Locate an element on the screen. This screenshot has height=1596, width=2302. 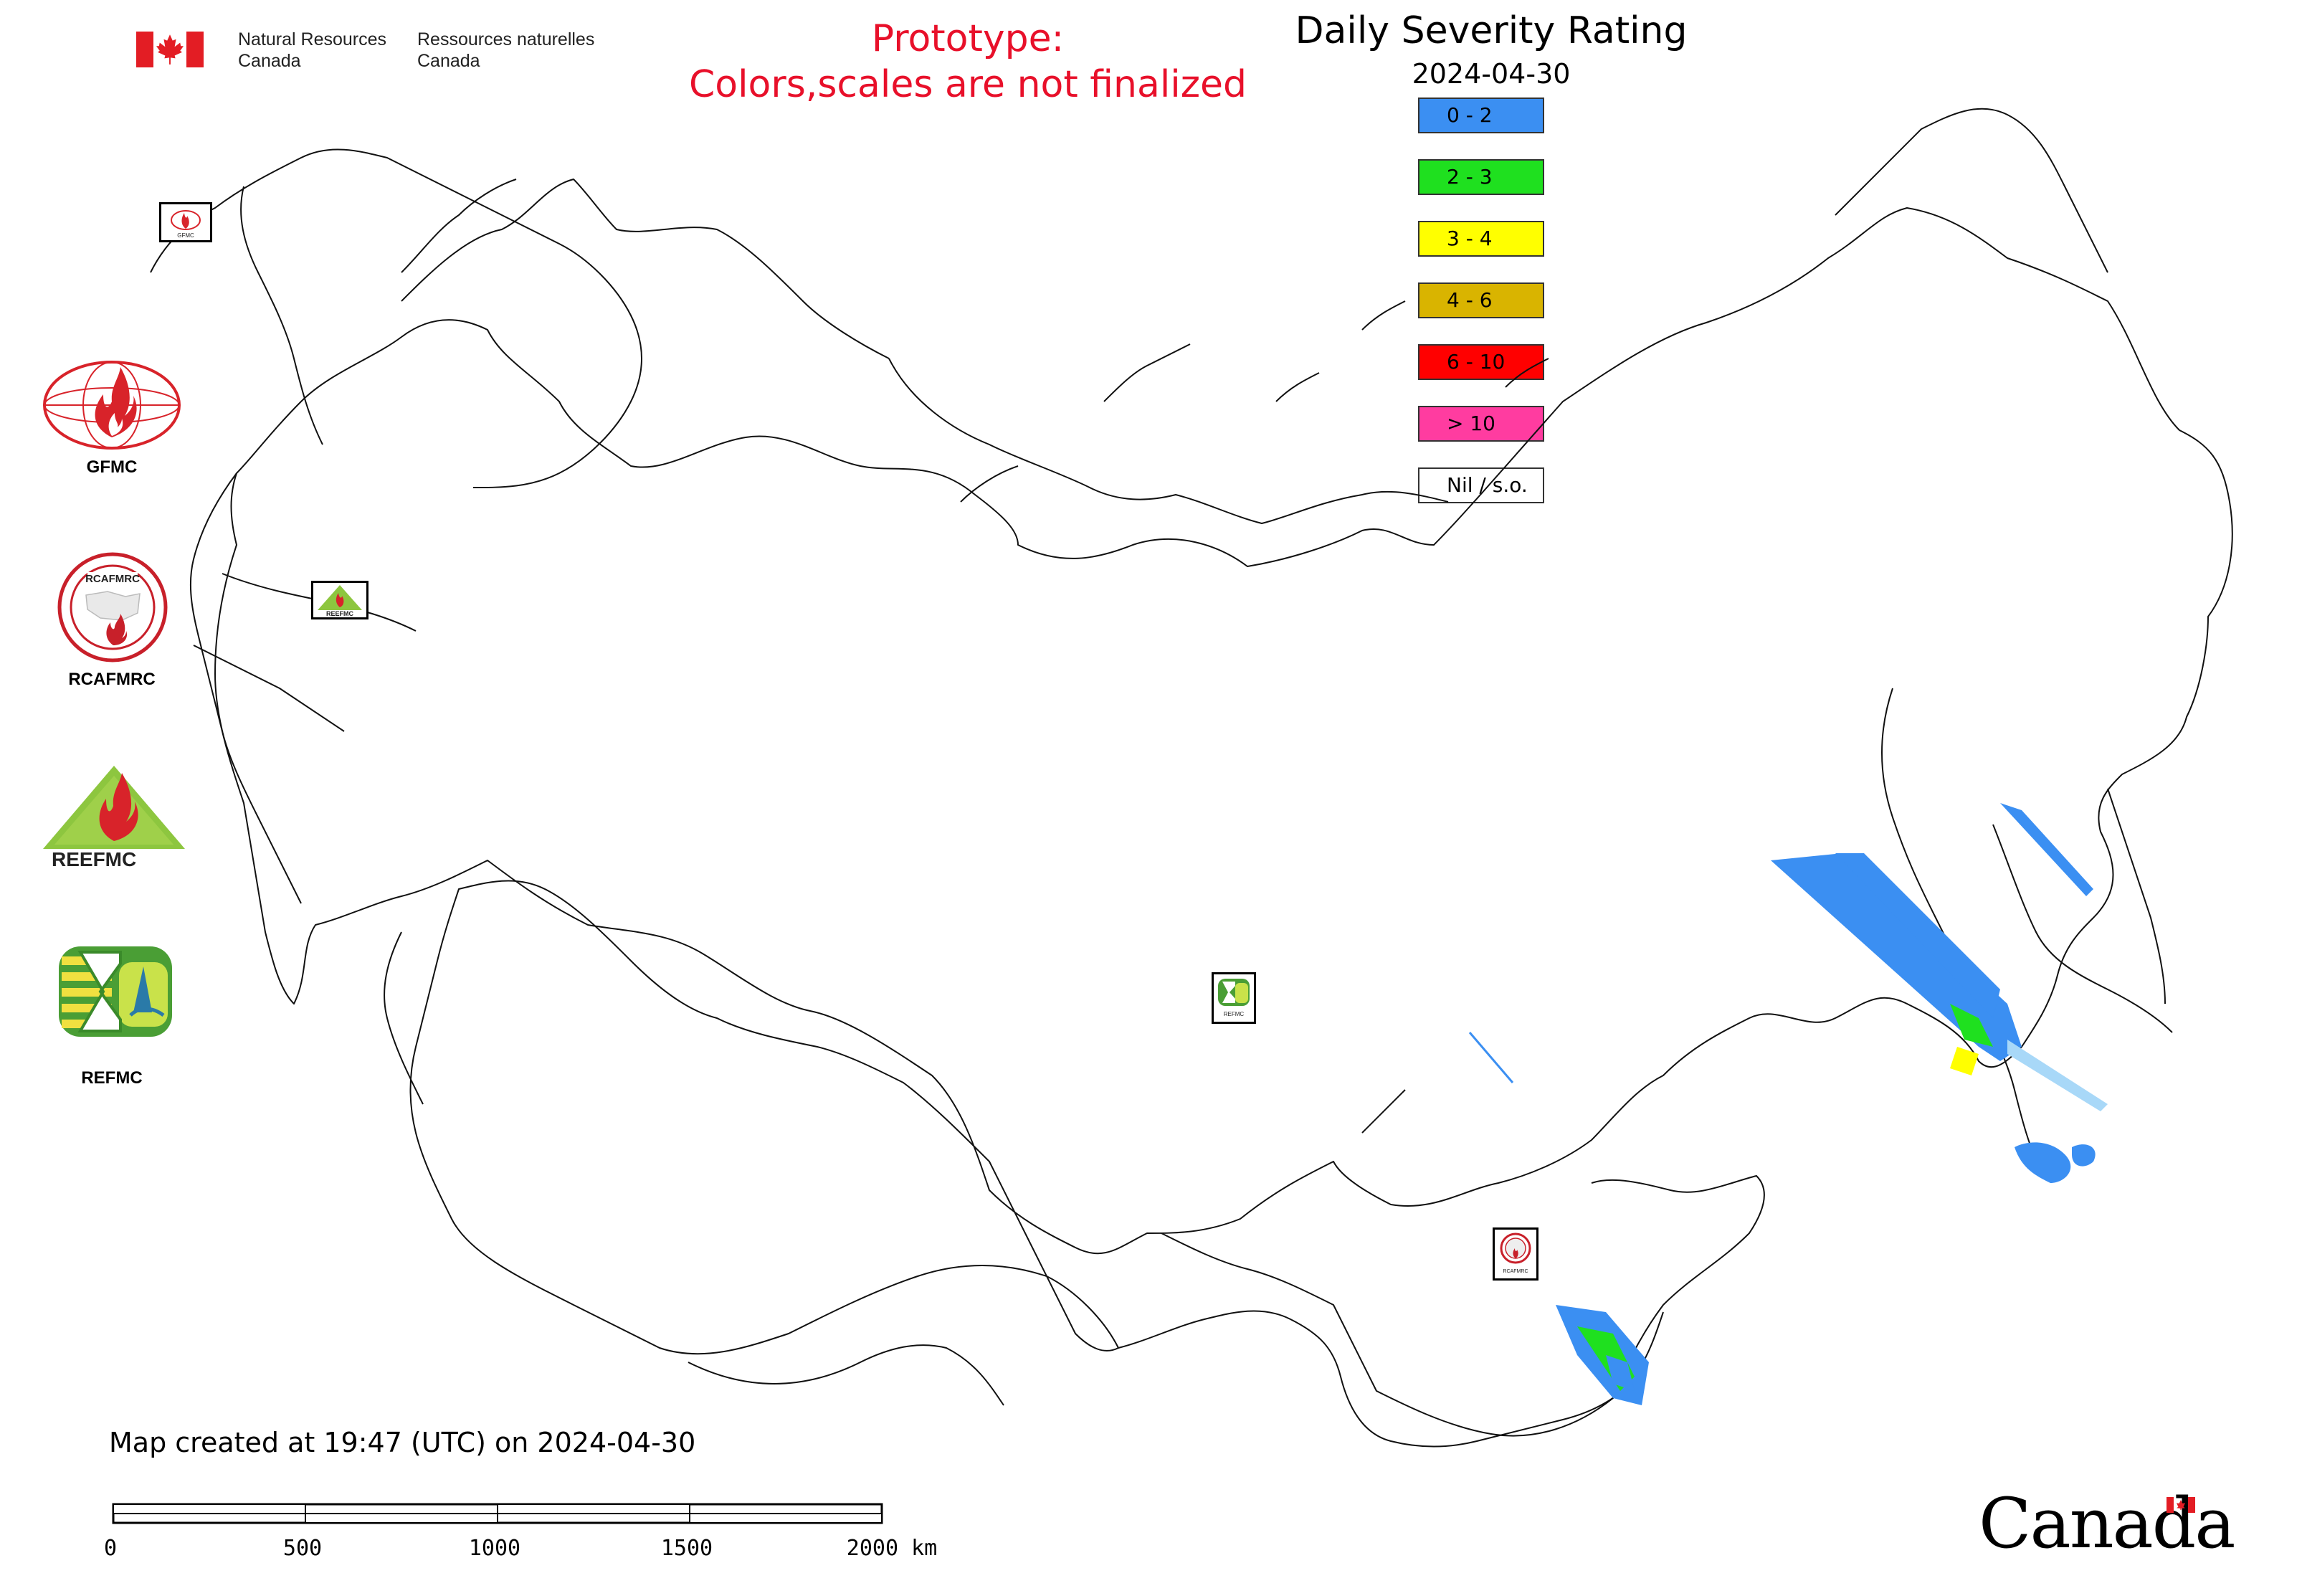
rcafmrc-marker-icon: RCAFMRC is located at coordinates (1516, 1253).